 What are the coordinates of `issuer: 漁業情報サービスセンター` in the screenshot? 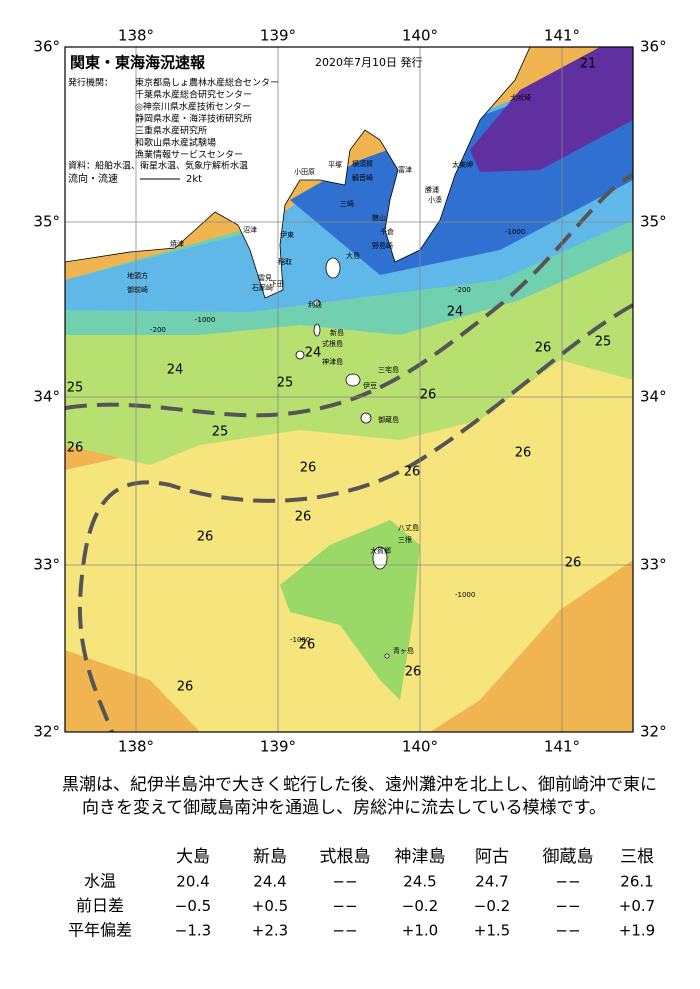 It's located at (189, 155).